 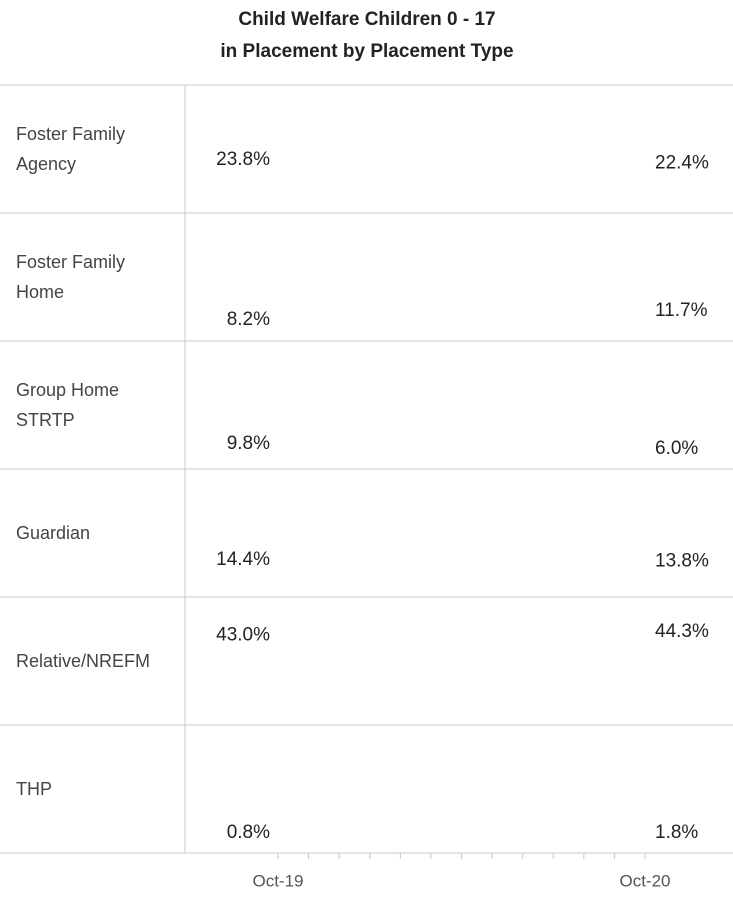 What do you see at coordinates (34, 789) in the screenshot?
I see `row-label: THP` at bounding box center [34, 789].